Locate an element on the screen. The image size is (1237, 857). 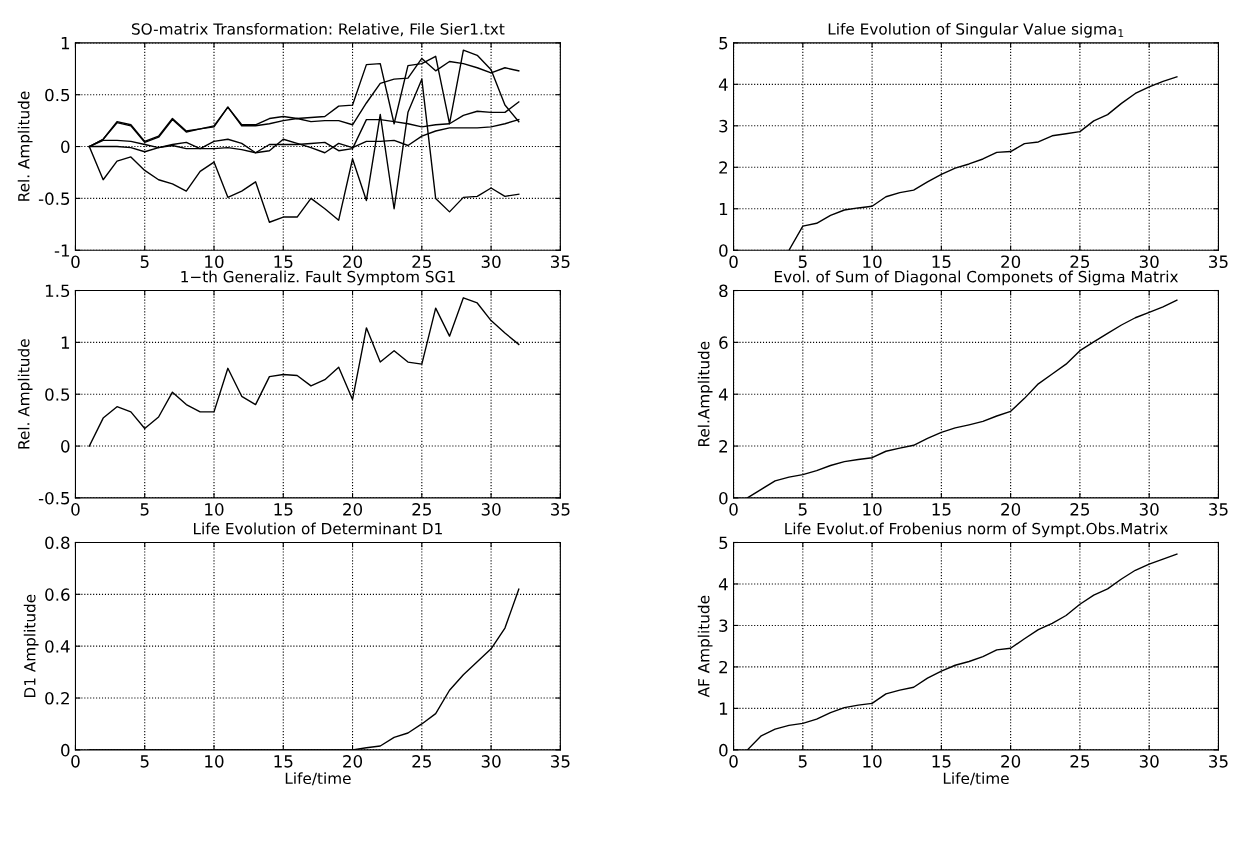
chart-title: Life Evolution of Singular Value sigma$_{1}$ is located at coordinates (976, 30).